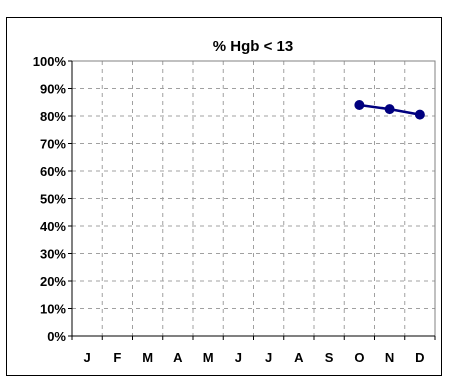 The height and width of the screenshot is (383, 449). Describe the element at coordinates (53, 144) in the screenshot. I see `y-tick-label: 70%` at that location.